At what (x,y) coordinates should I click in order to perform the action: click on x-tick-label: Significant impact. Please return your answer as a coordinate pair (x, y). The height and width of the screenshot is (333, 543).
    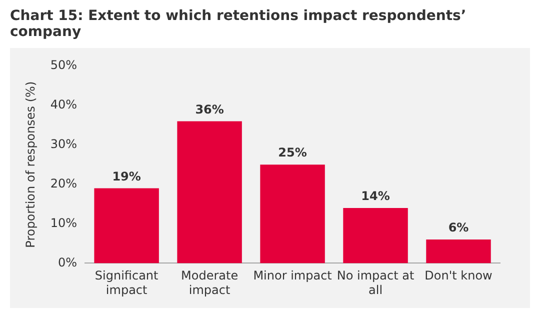
    Looking at the image, I should click on (126, 282).